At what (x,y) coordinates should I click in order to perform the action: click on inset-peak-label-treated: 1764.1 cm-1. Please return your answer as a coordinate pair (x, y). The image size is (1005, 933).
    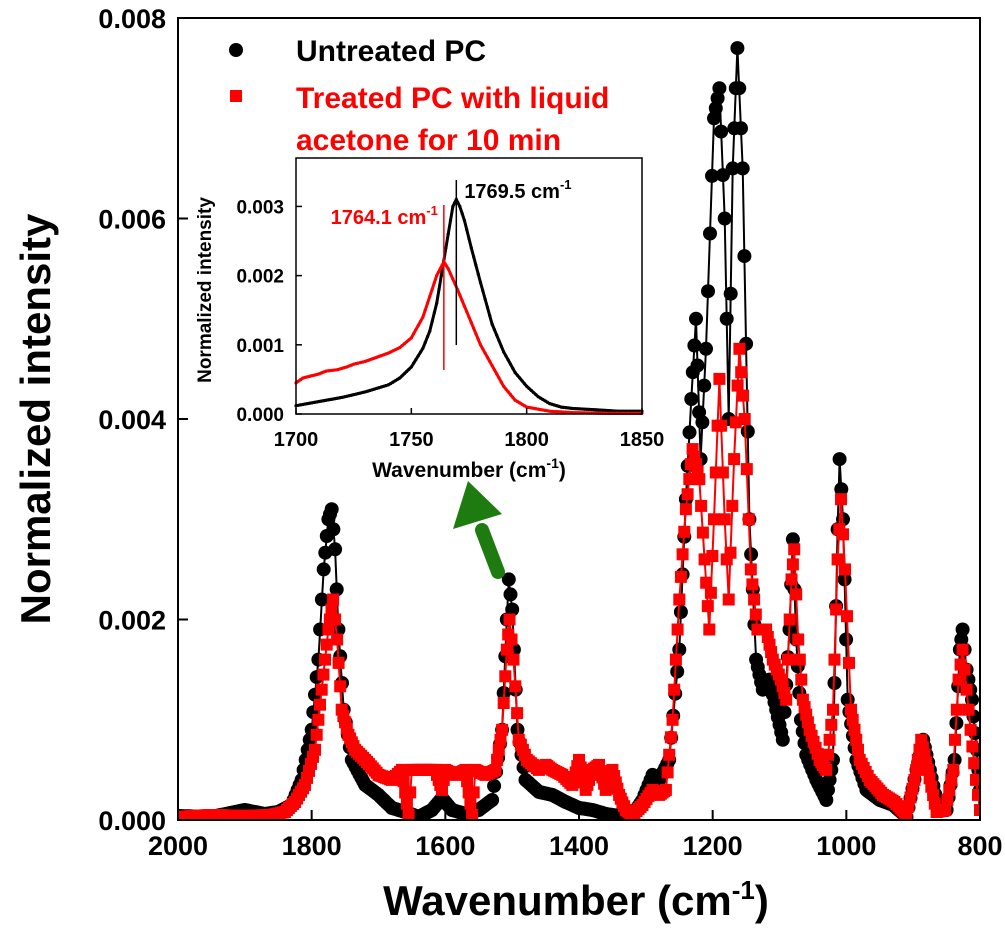
    Looking at the image, I should click on (384, 216).